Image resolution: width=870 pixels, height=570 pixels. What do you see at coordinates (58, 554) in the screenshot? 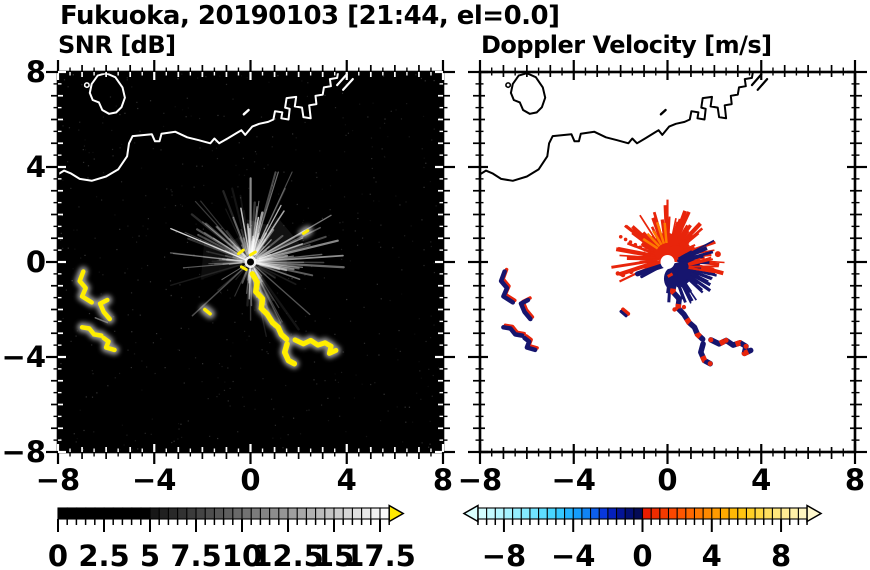
I see `snr-colorbar-label: 0` at bounding box center [58, 554].